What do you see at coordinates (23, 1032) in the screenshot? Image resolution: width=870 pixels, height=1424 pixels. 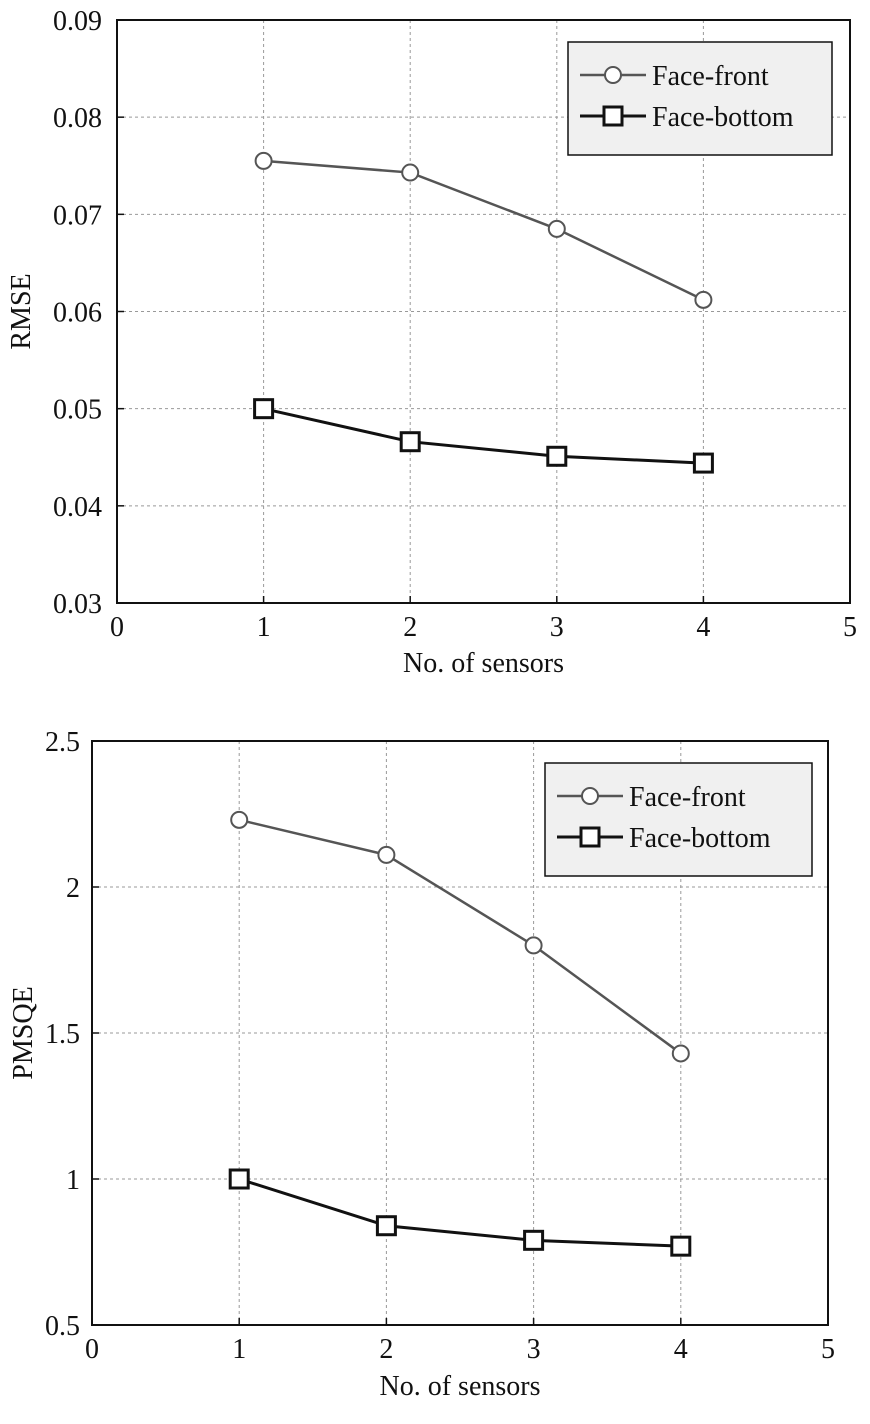 I see `y-axis-label: PMSQE` at bounding box center [23, 1032].